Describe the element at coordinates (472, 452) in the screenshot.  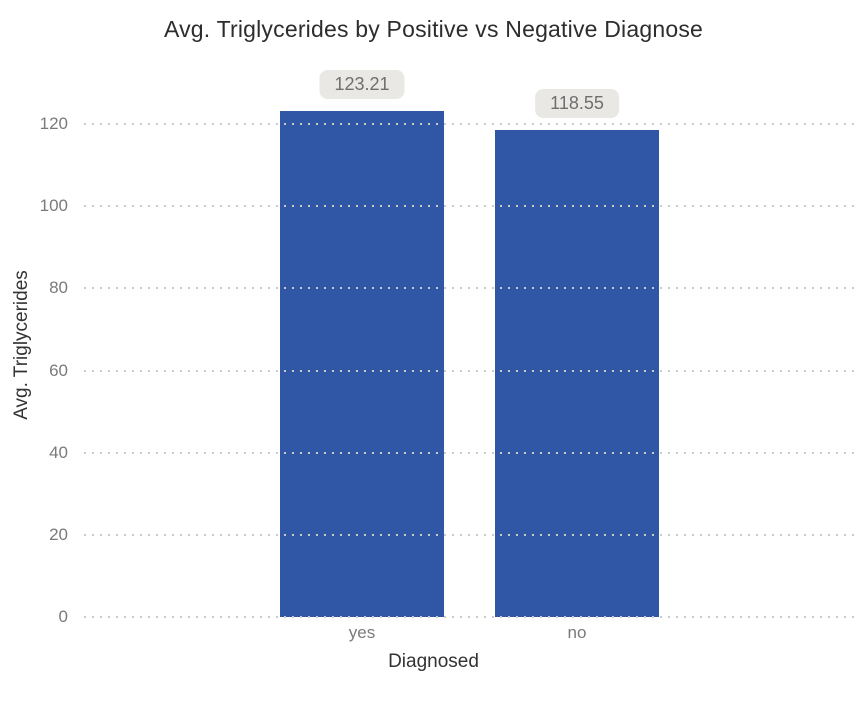
I see `gridline-y40` at that location.